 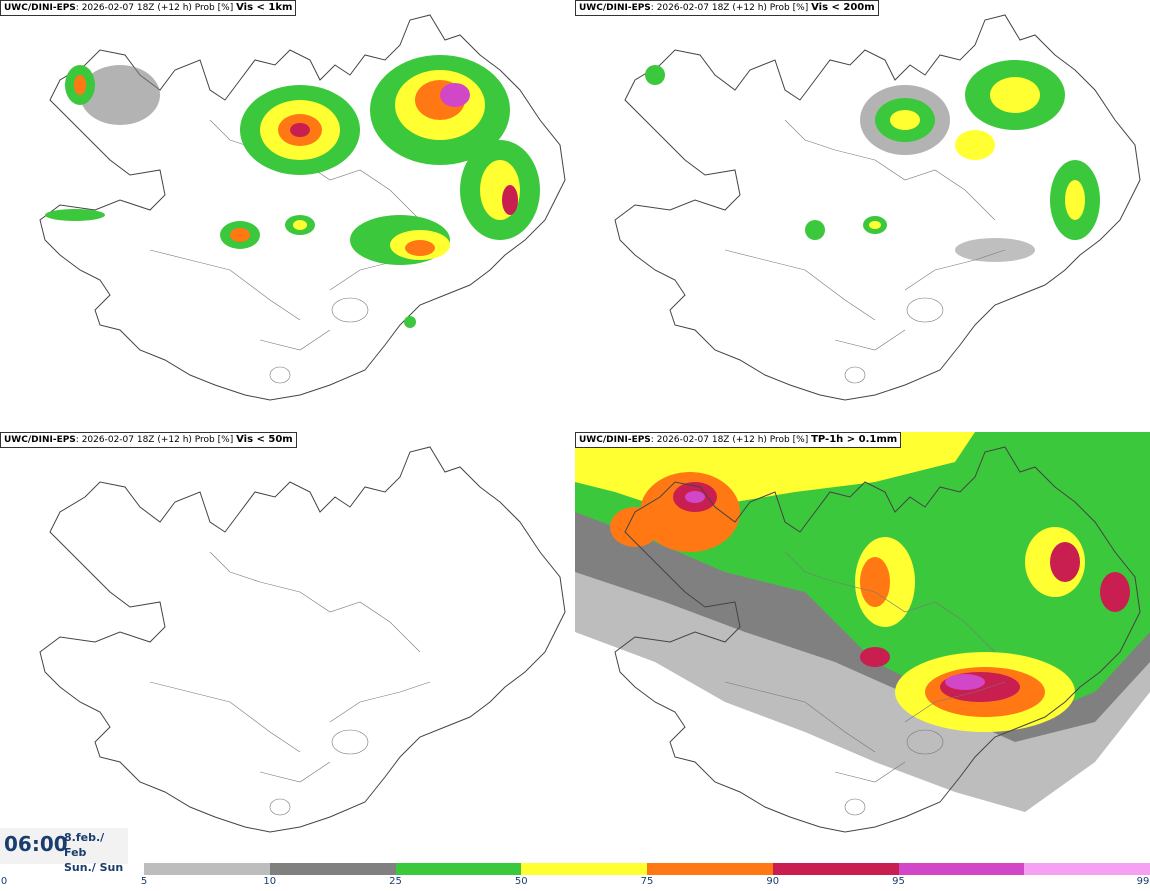 I want to click on colorbar-tick-label: 25, so click(x=395, y=881).